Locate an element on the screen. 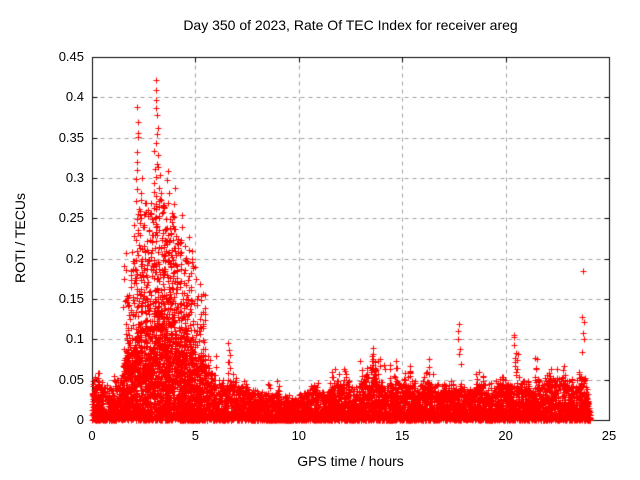  x-tick-label: 0 is located at coordinates (92, 435).